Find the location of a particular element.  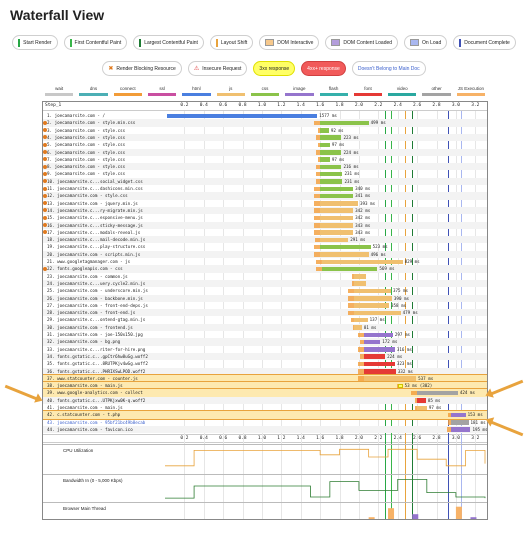

request-label: 11. joecamarsite.c...dashicons.min.css is located at coordinates (95, 188).